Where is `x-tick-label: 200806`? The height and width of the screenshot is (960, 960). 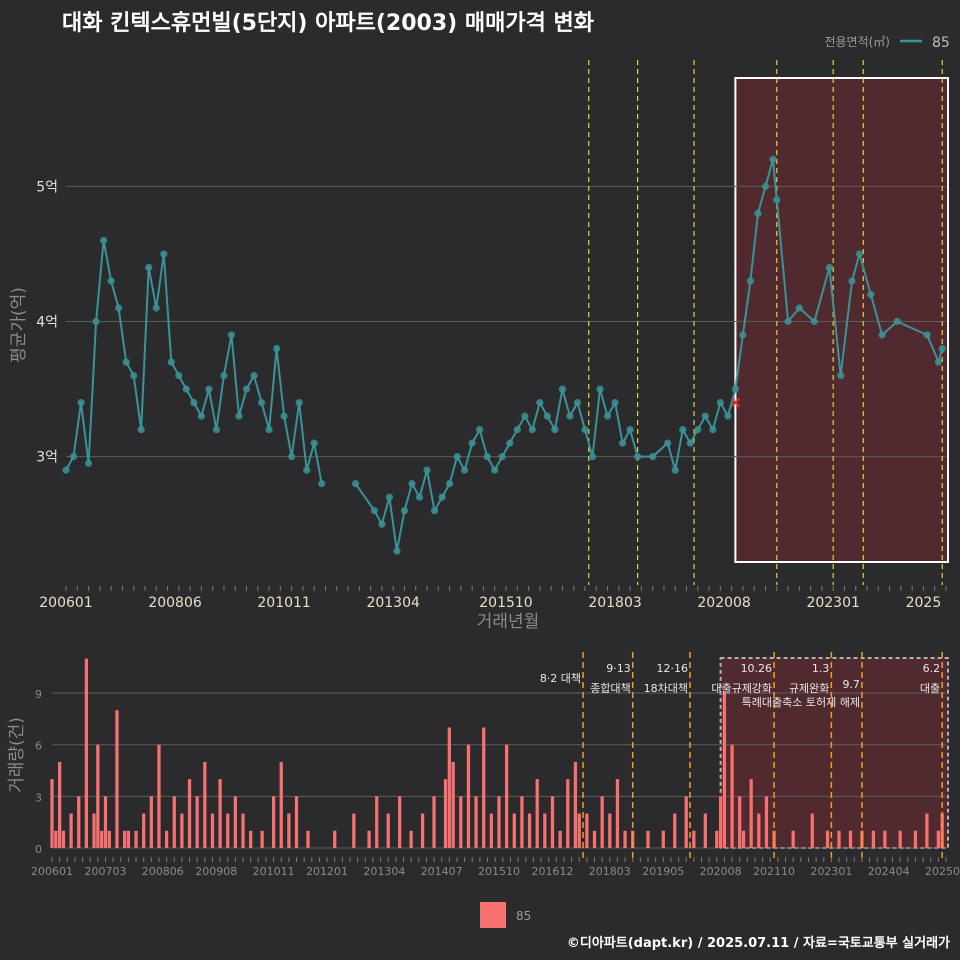
x-tick-label: 200806 is located at coordinates (175, 603).